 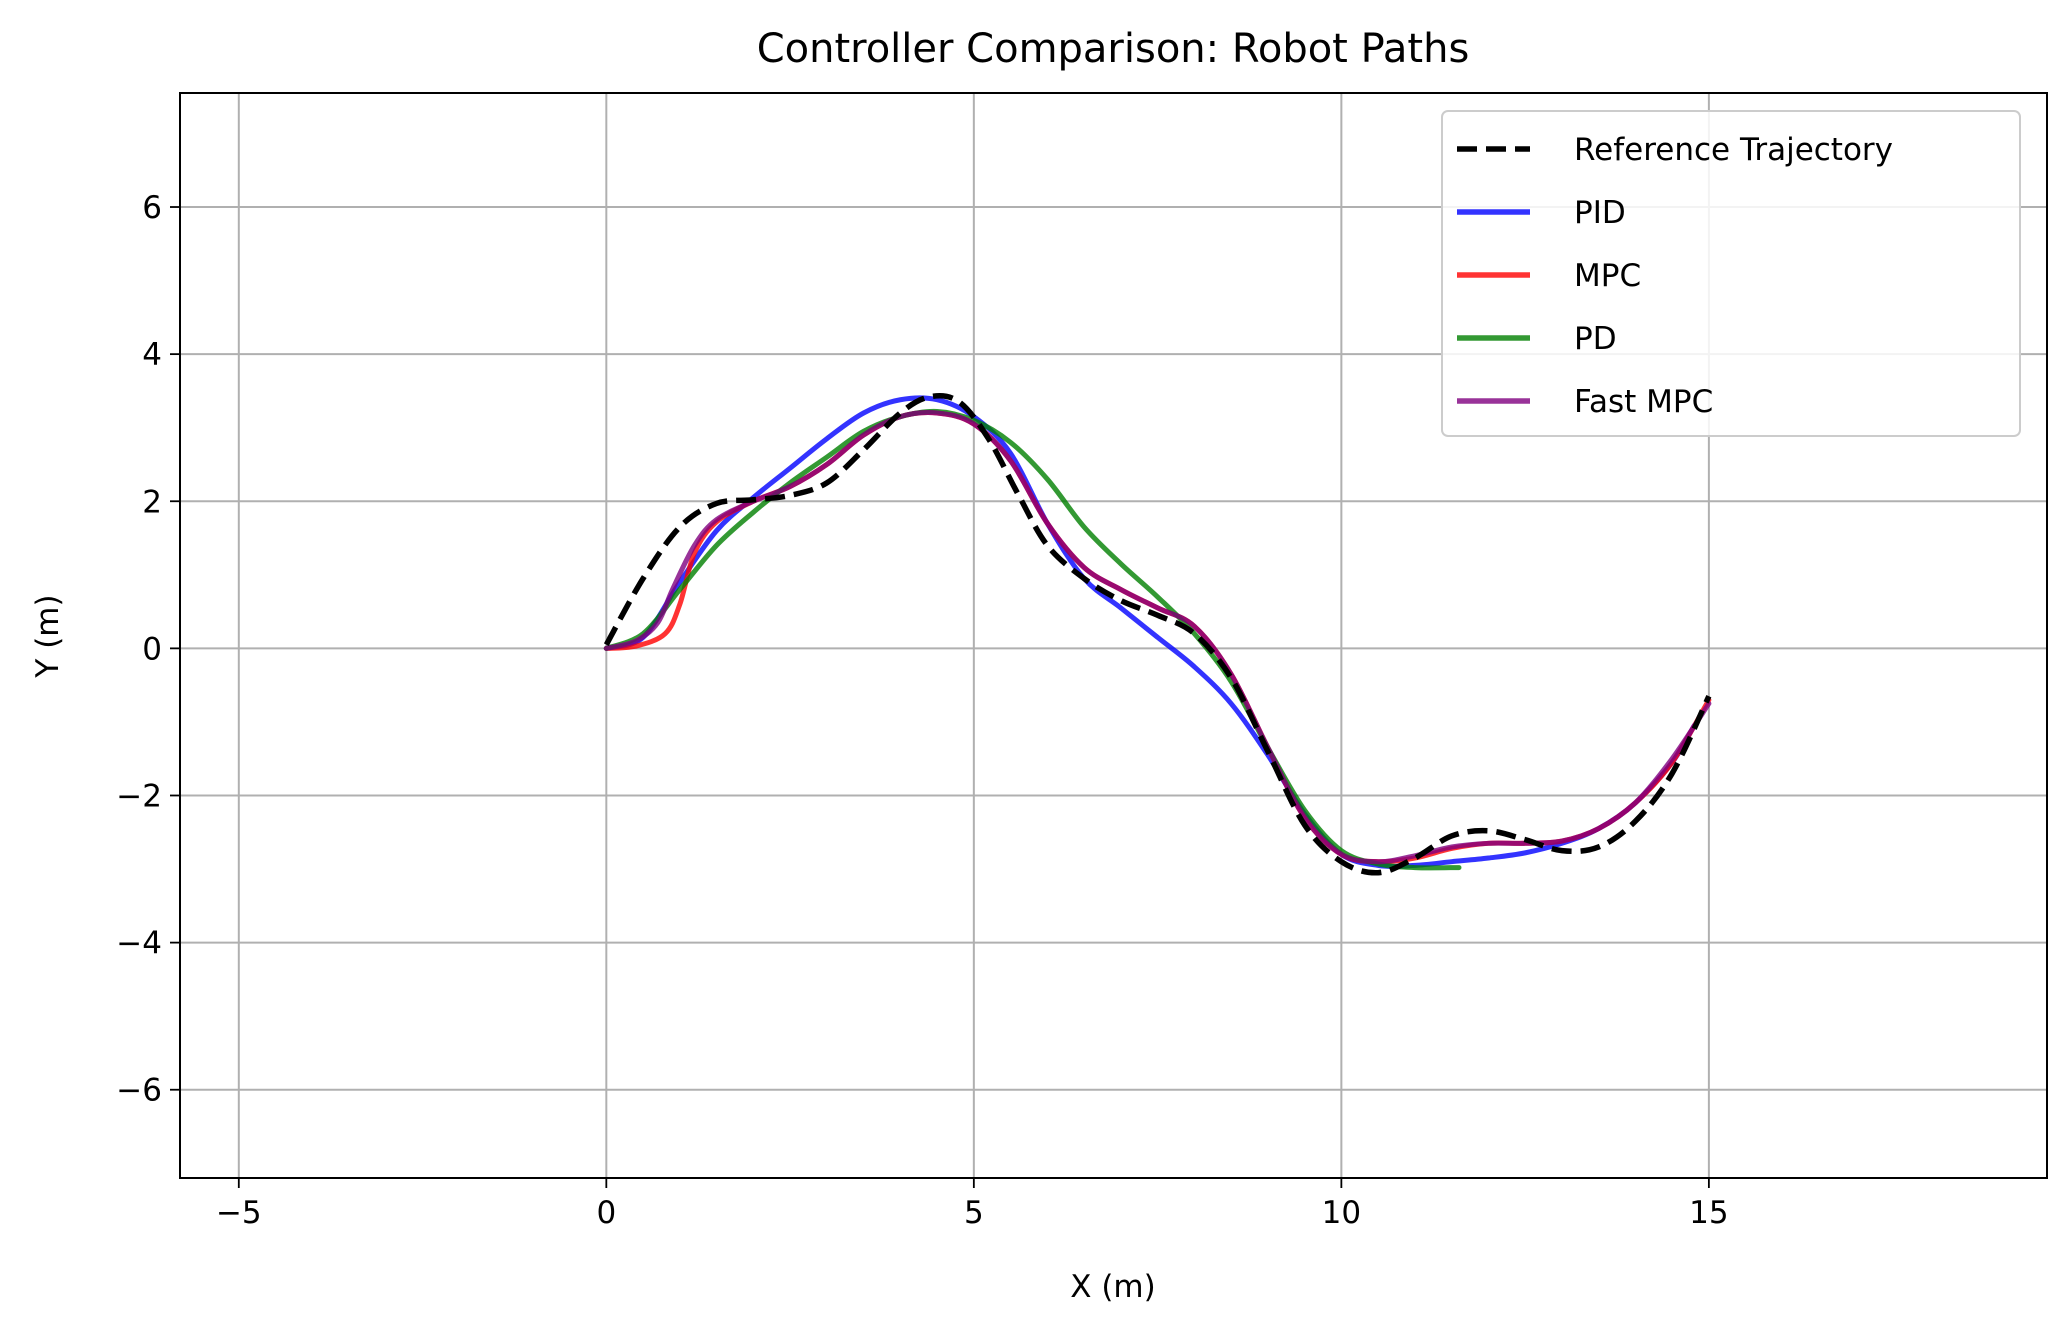 I want to click on legend: Reference Trajectory PID MPC PD Fast MPC, so click(x=1731, y=273).